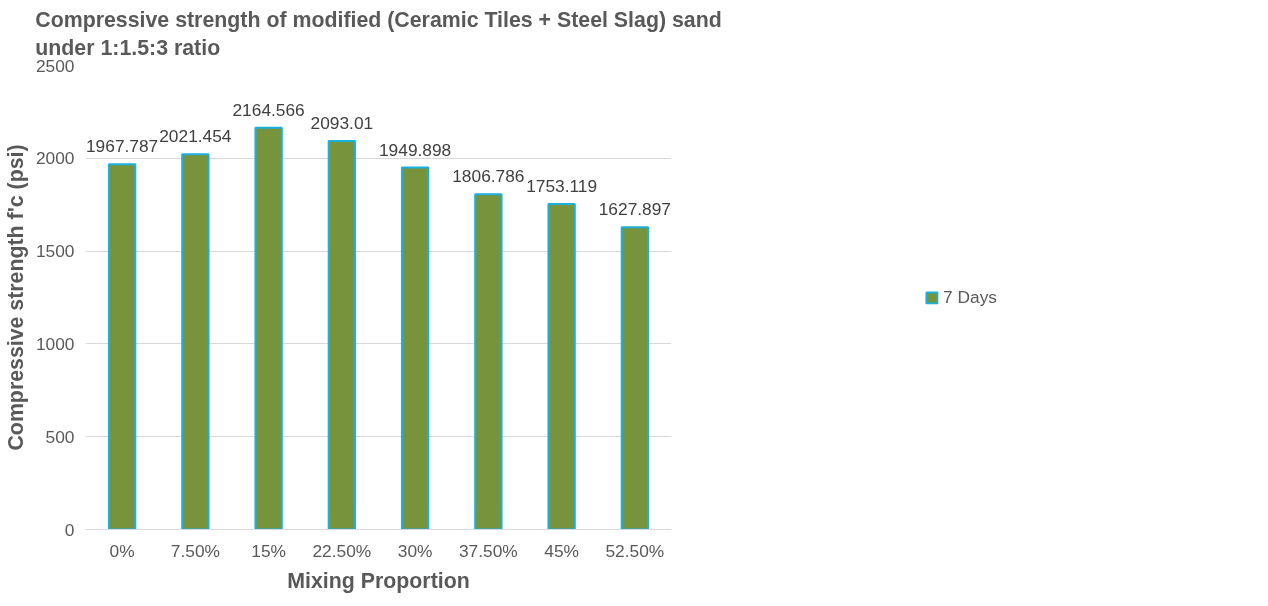 The height and width of the screenshot is (606, 1268). I want to click on x-tick-label: 7.50%, so click(195, 550).